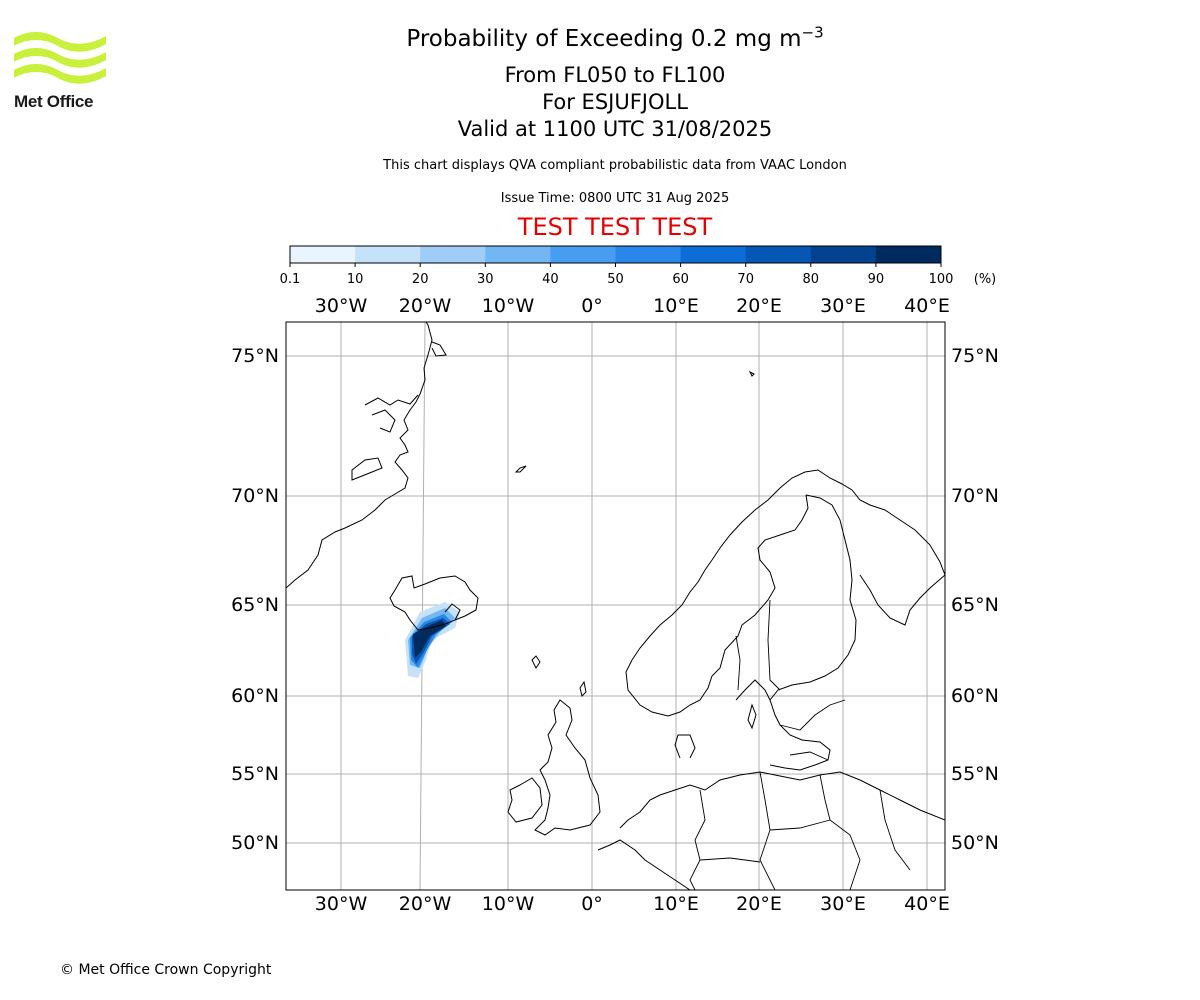 Image resolution: width=1200 pixels, height=1000 pixels. What do you see at coordinates (255, 843) in the screenshot?
I see `lat-label-left: 50°N` at bounding box center [255, 843].